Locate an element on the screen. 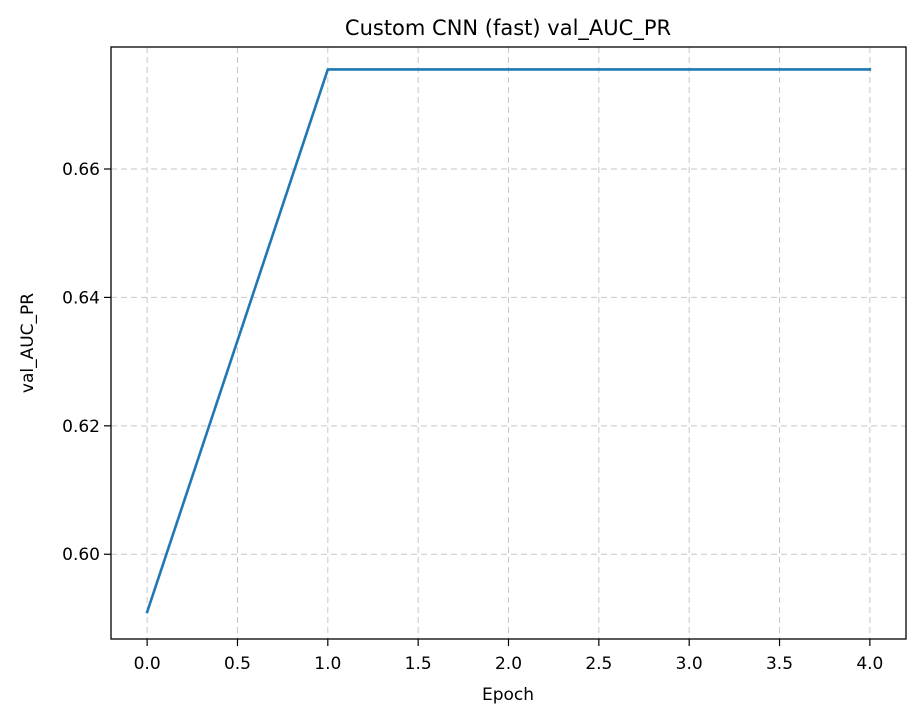  y-tick-label: 0.60 is located at coordinates (81, 555).